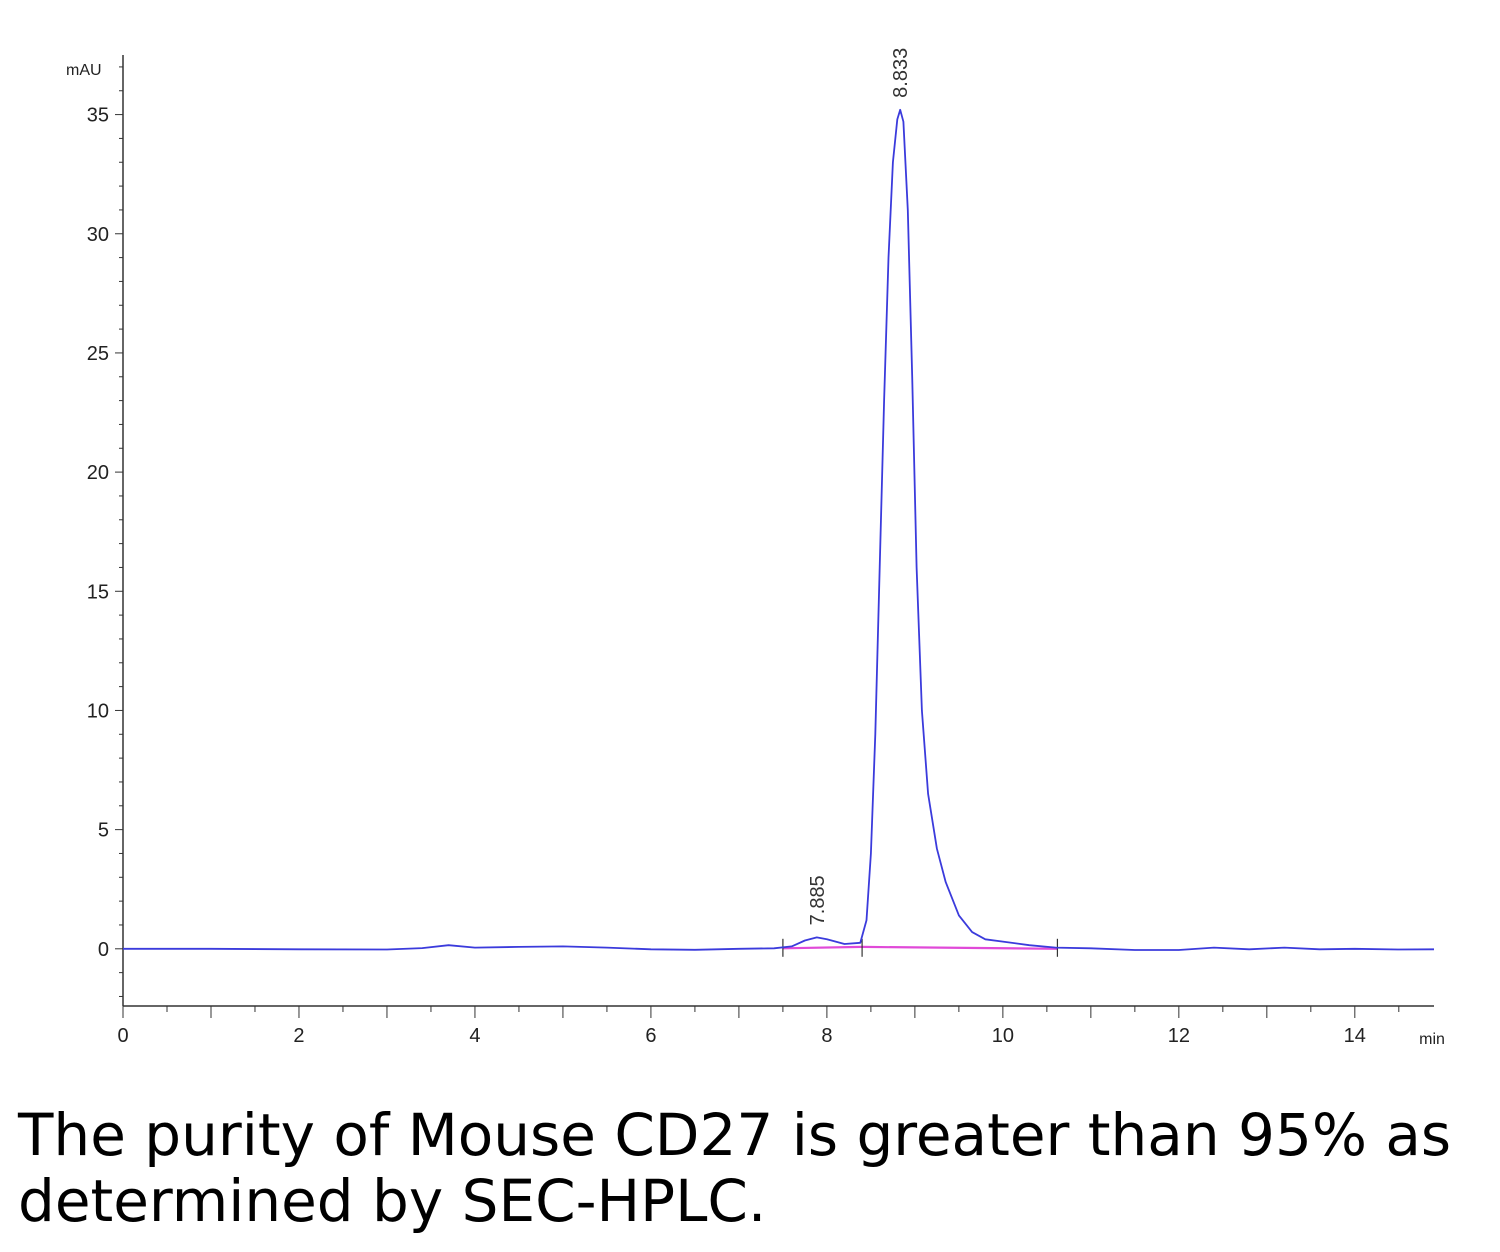 The width and height of the screenshot is (1500, 1252). What do you see at coordinates (122, 1036) in the screenshot?
I see `x-tick-label: 0` at bounding box center [122, 1036].